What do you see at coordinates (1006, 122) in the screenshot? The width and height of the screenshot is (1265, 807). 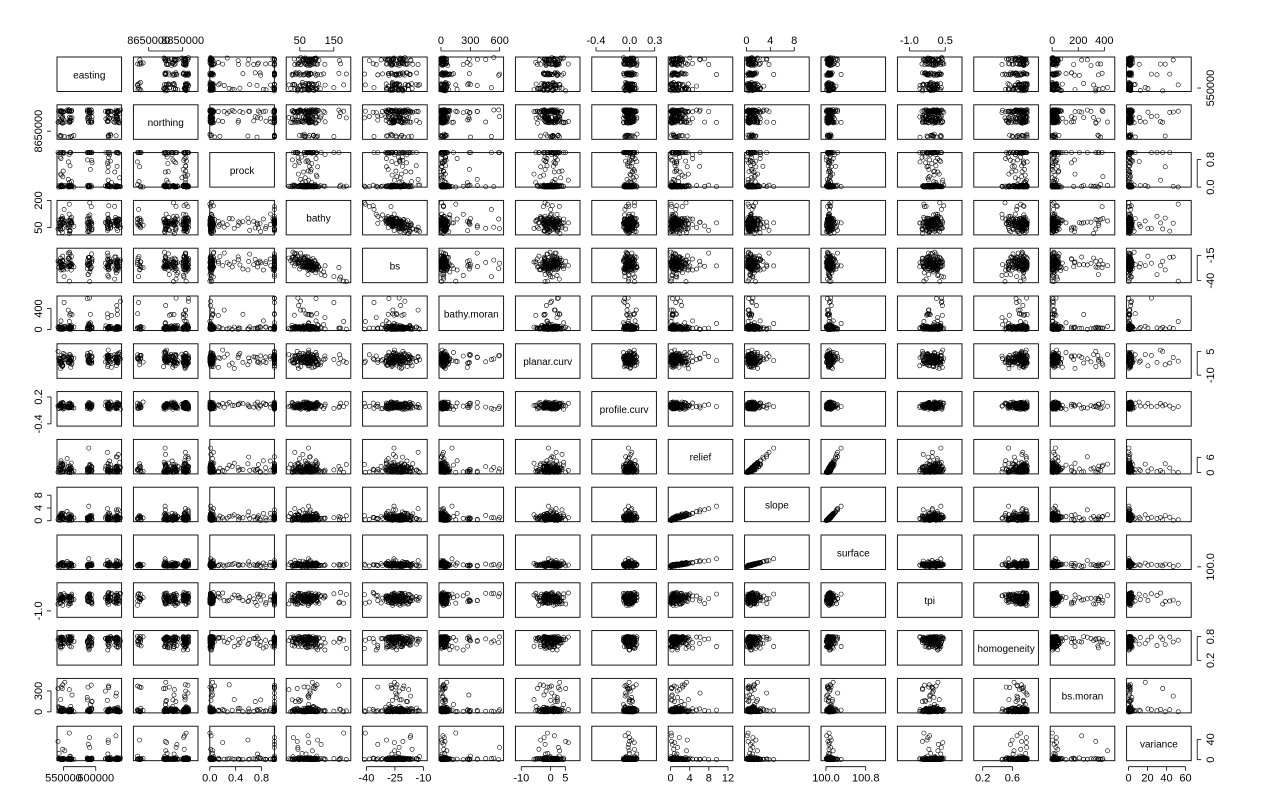 I see `panel-northing-vs-homogeneity` at bounding box center [1006, 122].